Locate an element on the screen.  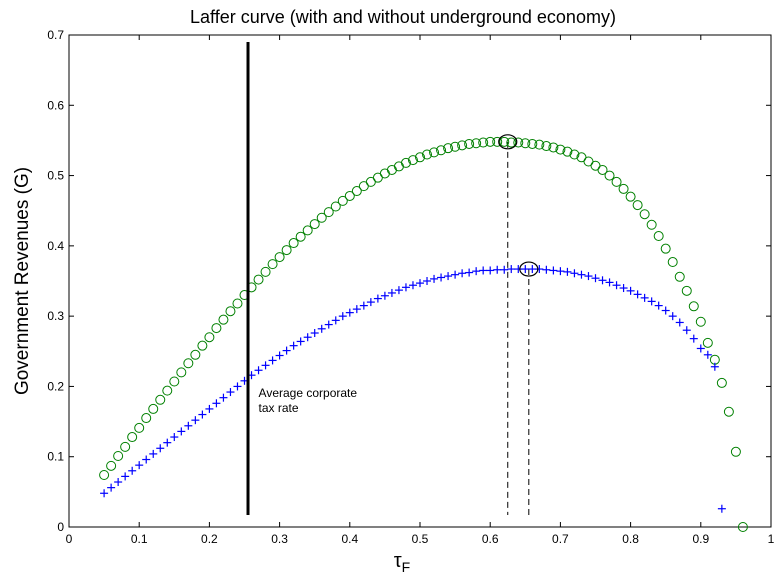
y-tick-label: 0 is located at coordinates (60, 527).